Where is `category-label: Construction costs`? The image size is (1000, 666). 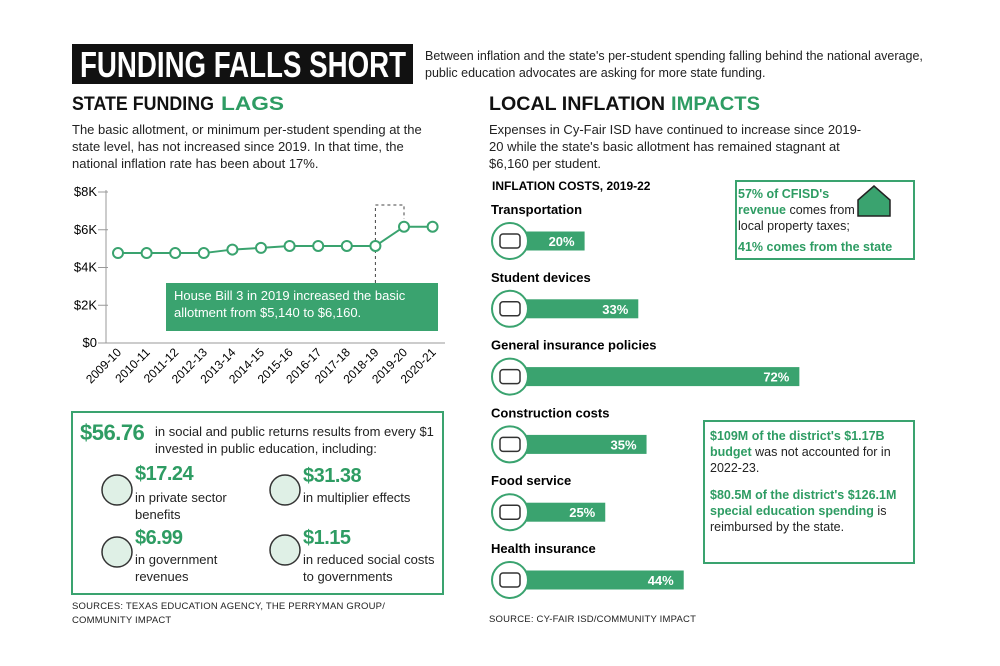 category-label: Construction costs is located at coordinates (550, 412).